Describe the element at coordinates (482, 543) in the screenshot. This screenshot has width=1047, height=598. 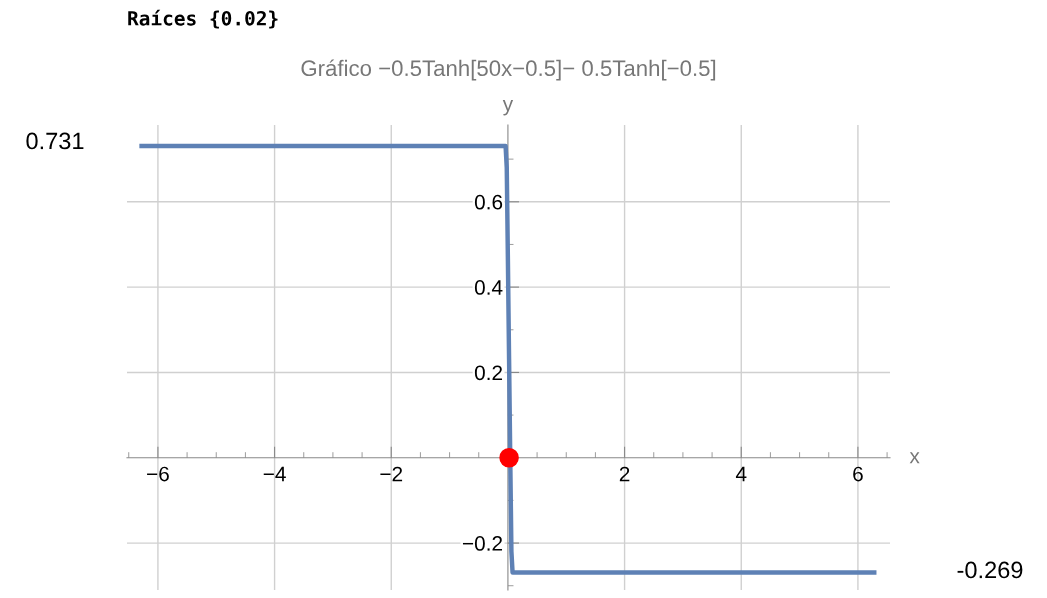
I see `y-tick-label: −0.2` at that location.